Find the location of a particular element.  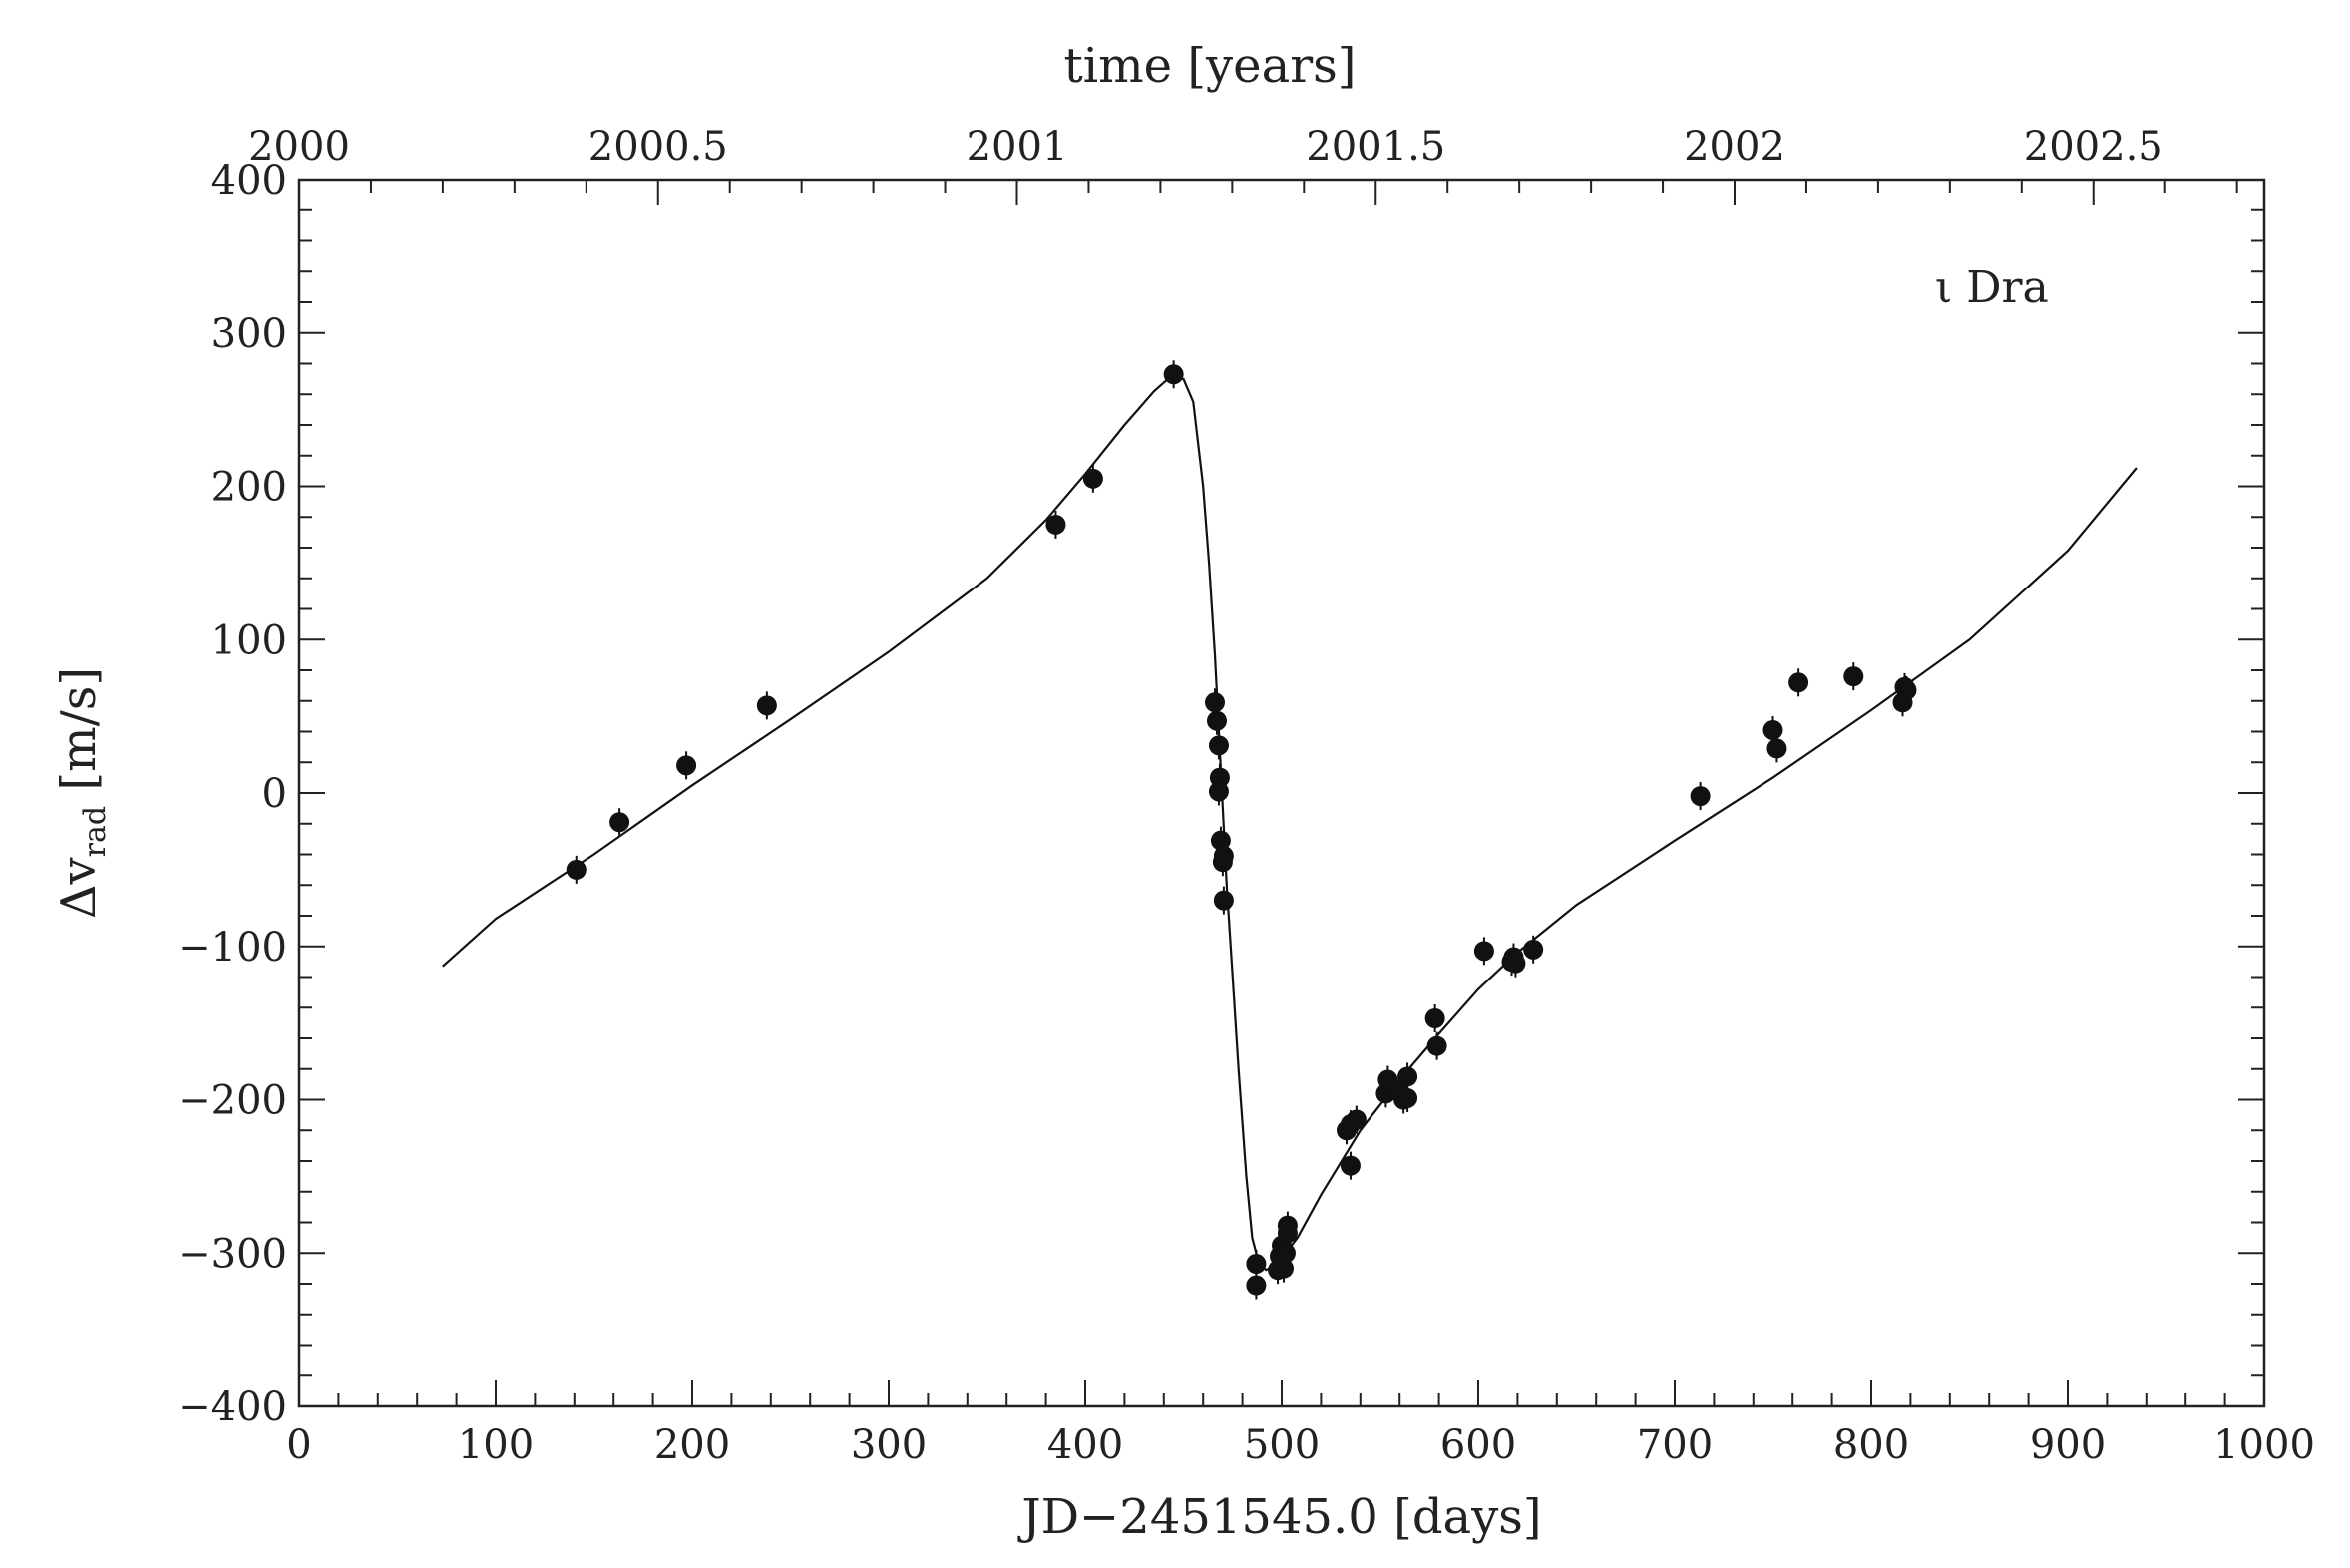

x-tick-label: 200 is located at coordinates (692, 1445).